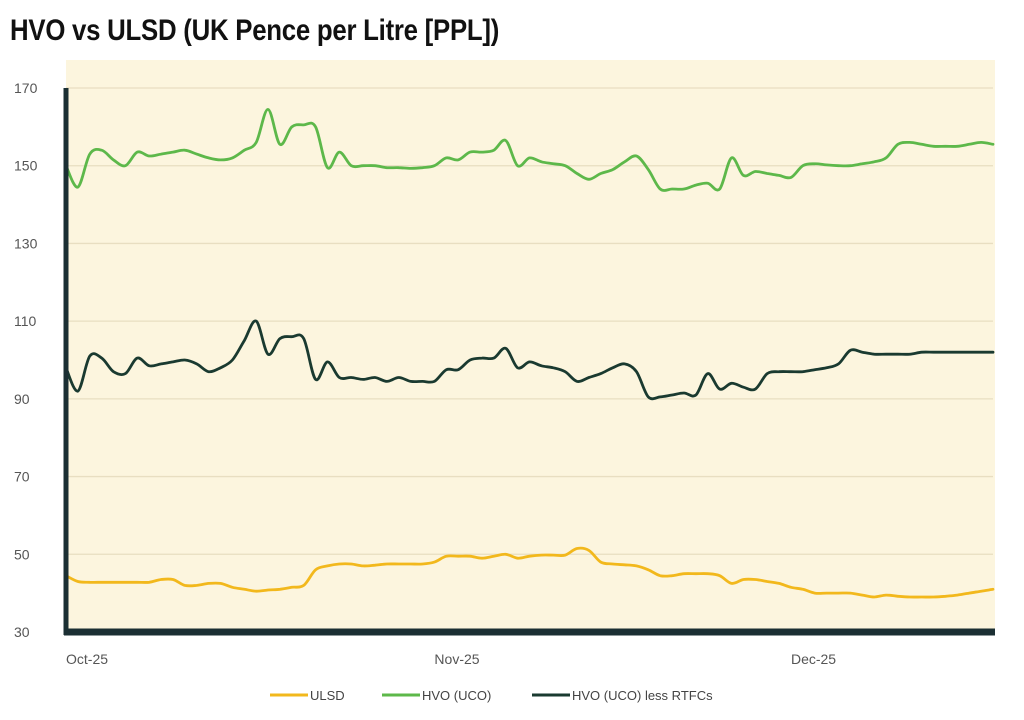  What do you see at coordinates (87, 659) in the screenshot?
I see `x-tick-label-oct-25: Oct-25` at bounding box center [87, 659].